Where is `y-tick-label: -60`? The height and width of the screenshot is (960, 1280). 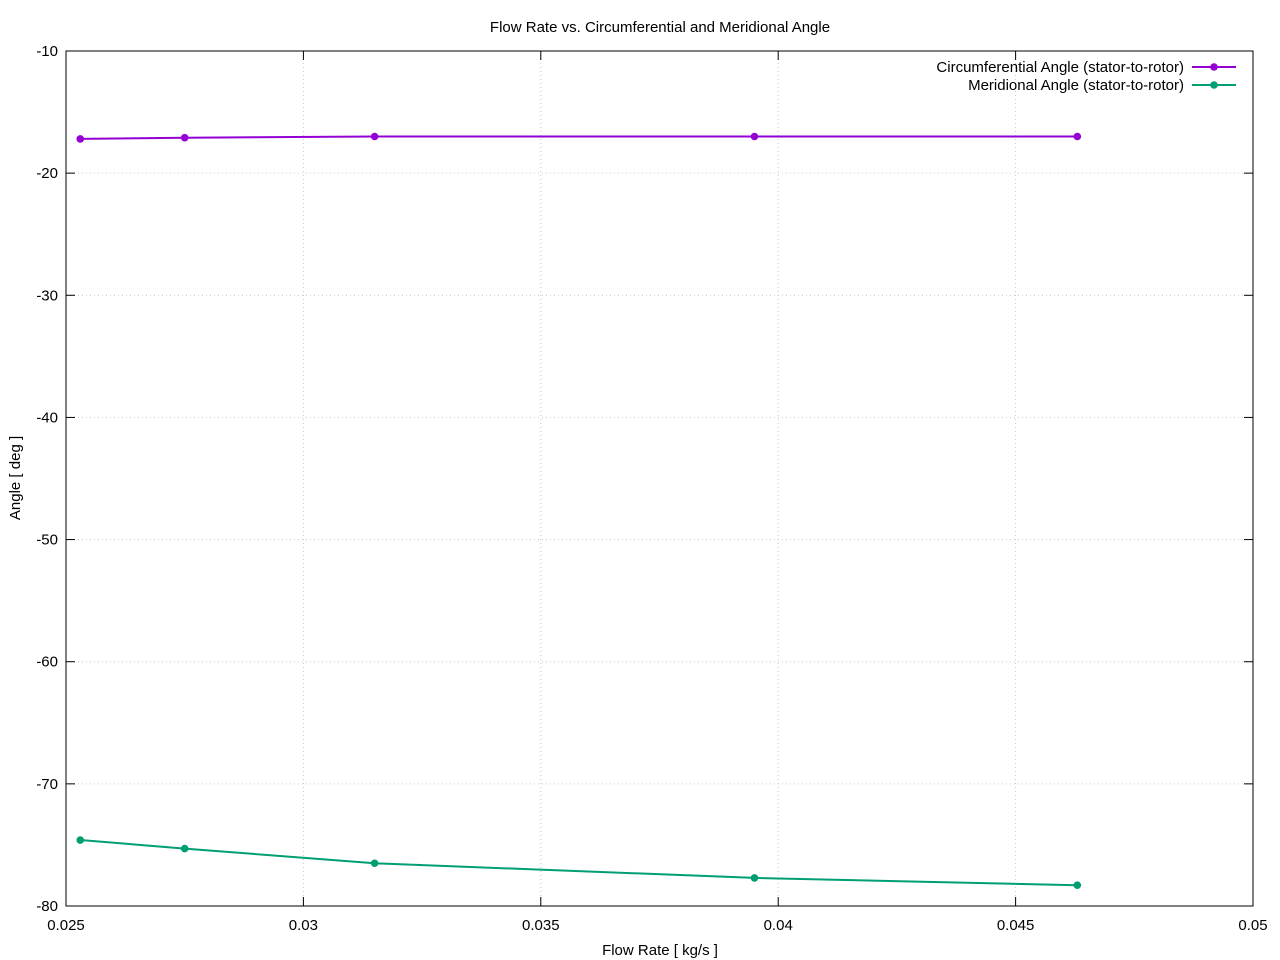
y-tick-label: -60 is located at coordinates (47, 662).